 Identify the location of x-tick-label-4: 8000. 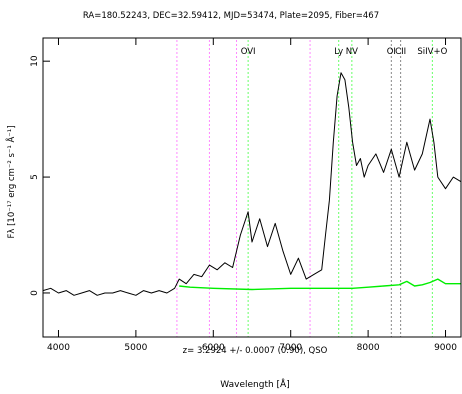
(368, 348).